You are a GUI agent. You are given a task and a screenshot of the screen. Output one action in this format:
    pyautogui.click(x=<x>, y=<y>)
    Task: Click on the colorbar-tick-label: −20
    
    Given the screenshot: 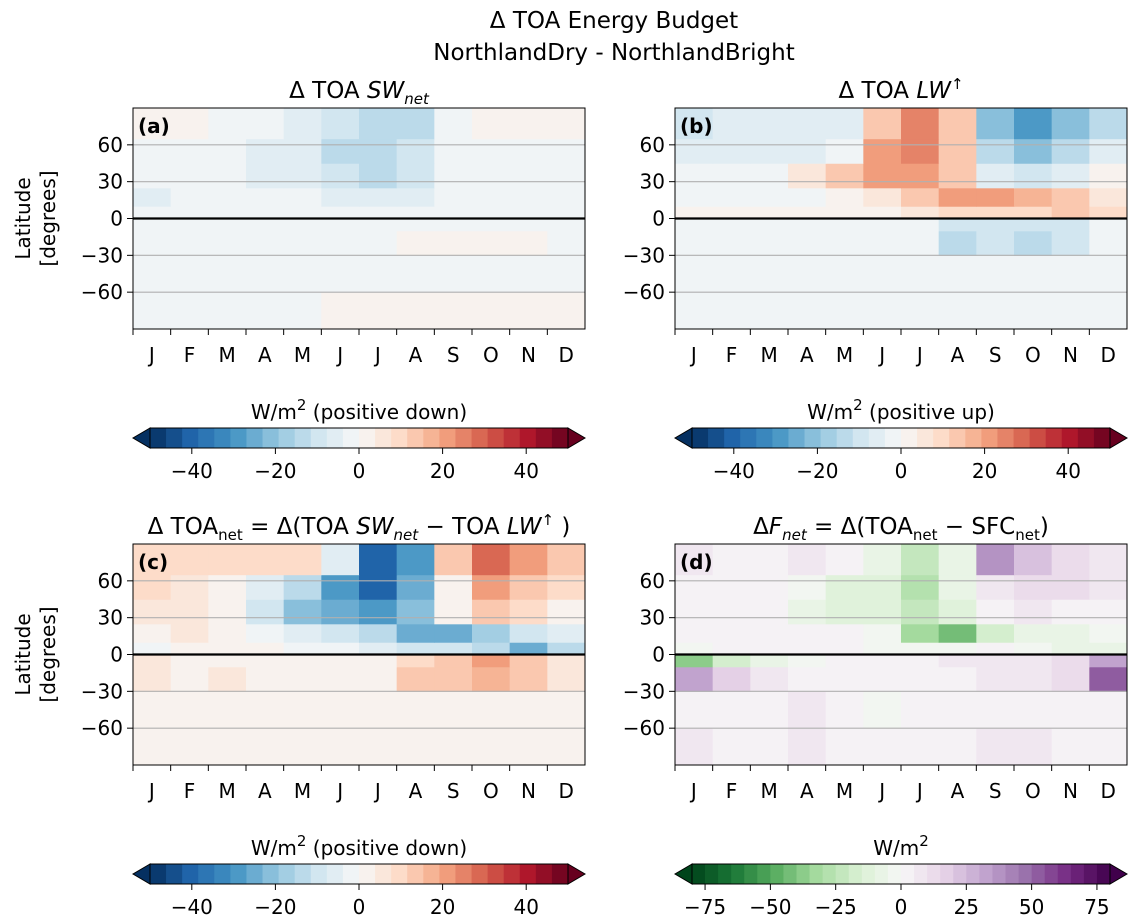 What is the action you would take?
    pyautogui.click(x=817, y=471)
    